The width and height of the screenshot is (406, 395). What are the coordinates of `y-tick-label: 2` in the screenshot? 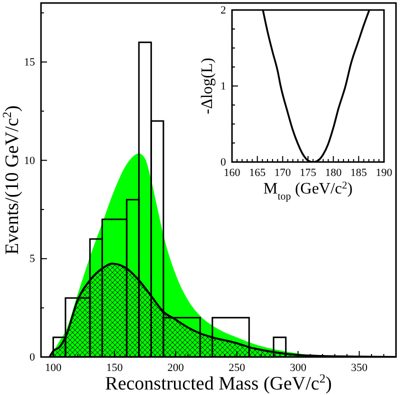 It's located at (223, 10).